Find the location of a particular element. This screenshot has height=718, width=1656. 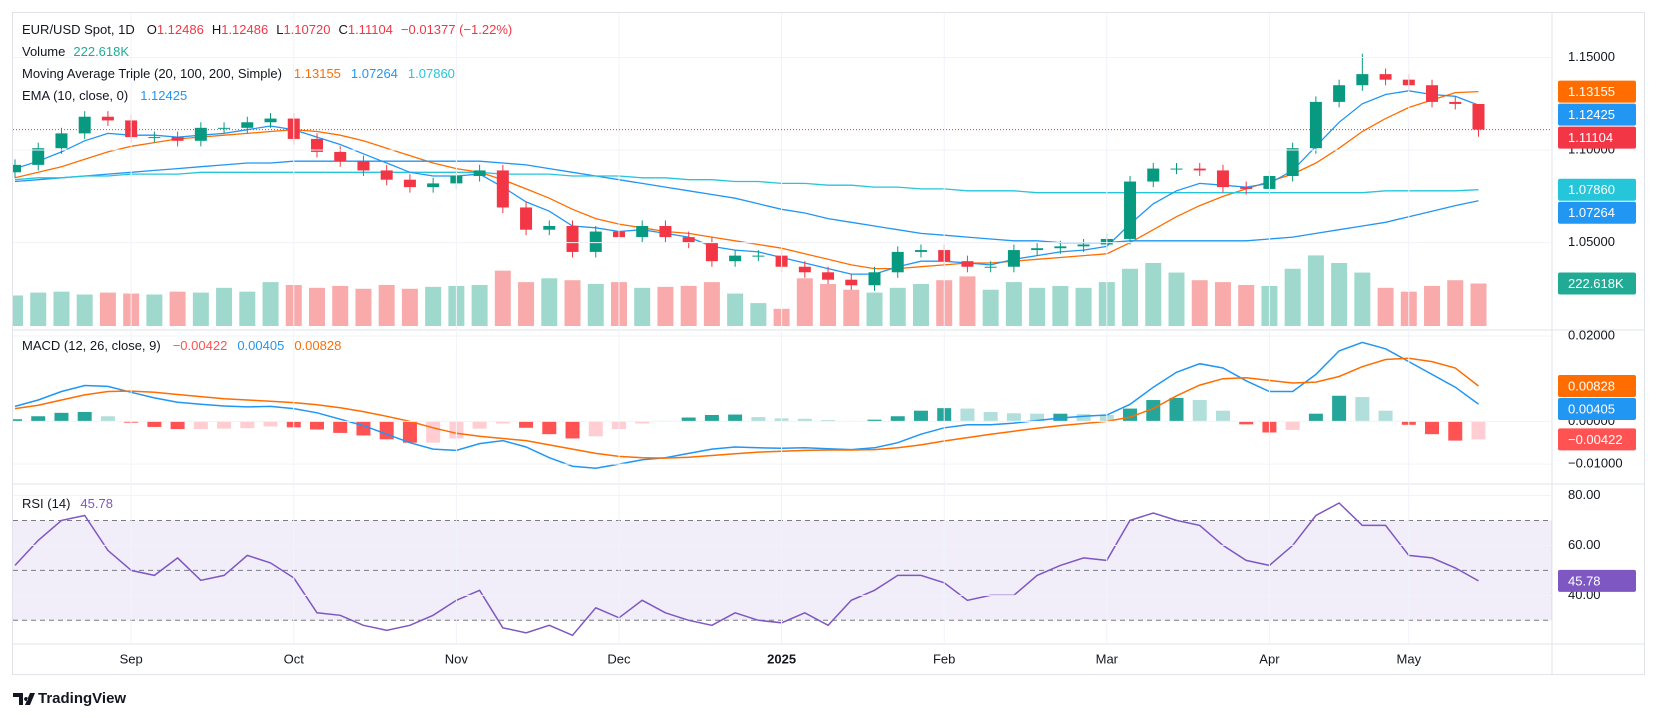

legend-value: 1.12425 is located at coordinates (163, 95).